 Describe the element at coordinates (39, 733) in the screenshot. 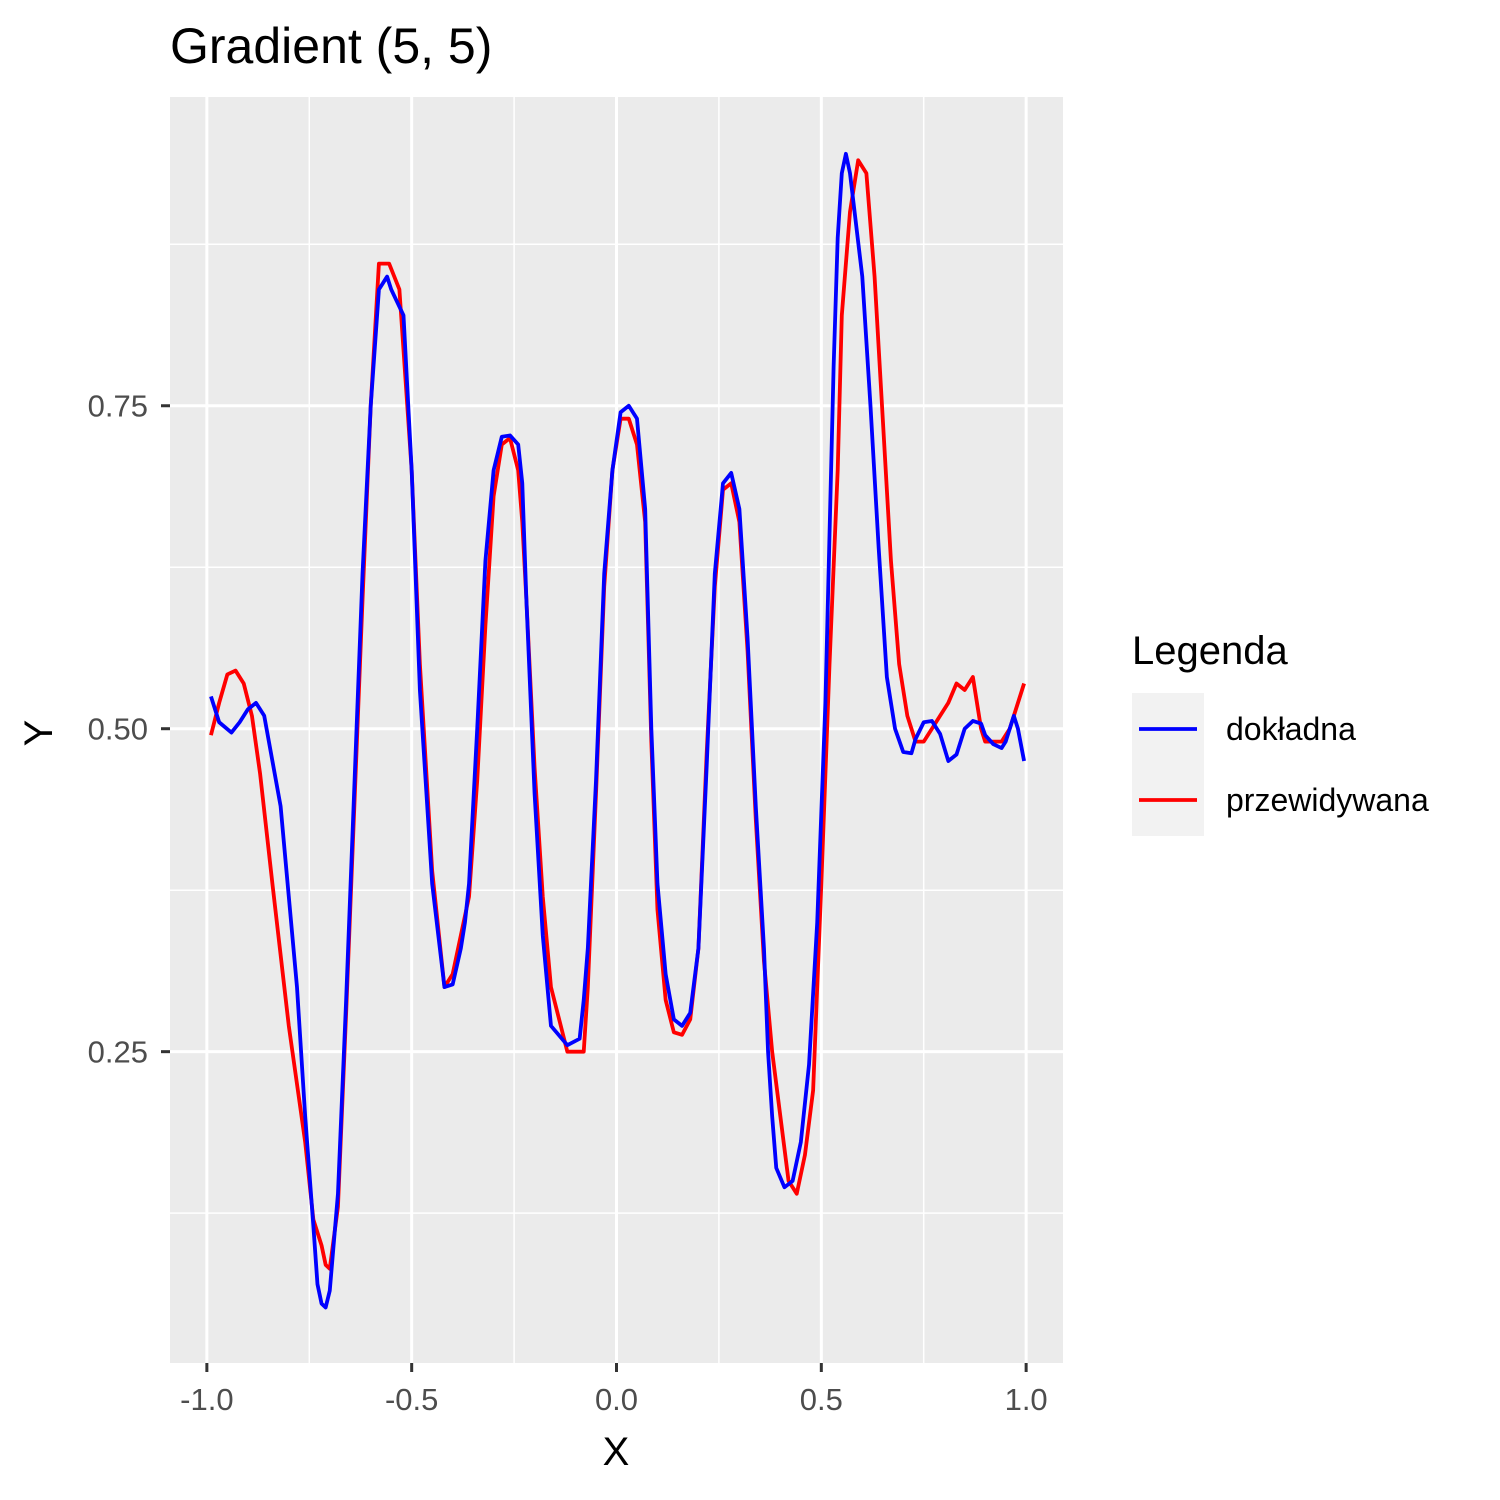

I see `y-axis-title: Y` at that location.